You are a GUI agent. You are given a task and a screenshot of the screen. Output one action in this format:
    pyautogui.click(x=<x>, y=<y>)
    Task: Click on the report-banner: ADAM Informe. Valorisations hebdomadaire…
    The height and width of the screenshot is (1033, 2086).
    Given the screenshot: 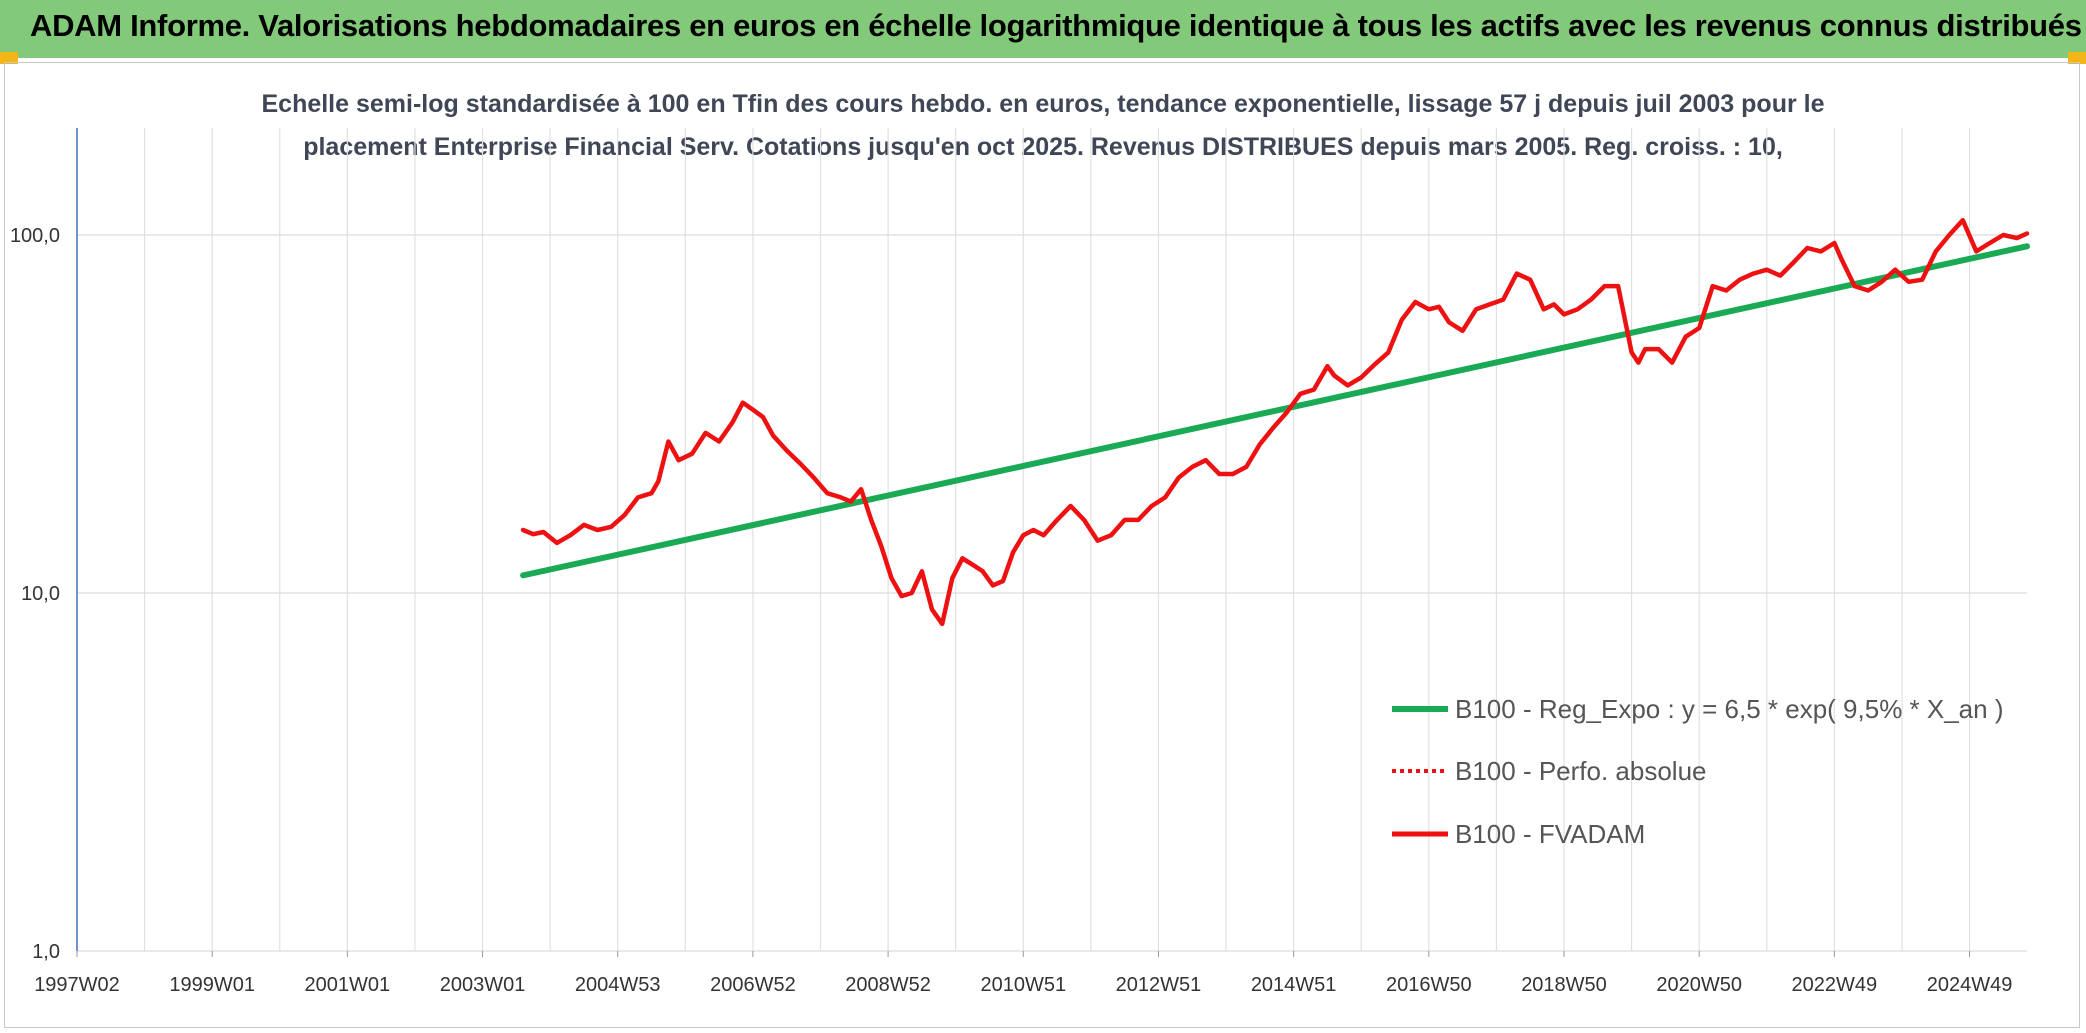 What is the action you would take?
    pyautogui.click(x=1043, y=29)
    